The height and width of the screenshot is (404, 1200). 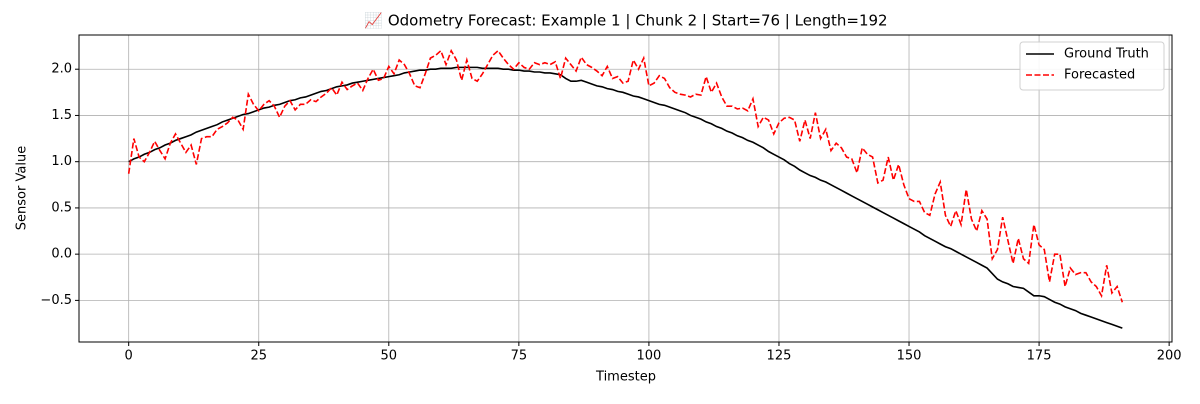 I want to click on legend: Ground Truth Forecasted, so click(x=1092, y=66).